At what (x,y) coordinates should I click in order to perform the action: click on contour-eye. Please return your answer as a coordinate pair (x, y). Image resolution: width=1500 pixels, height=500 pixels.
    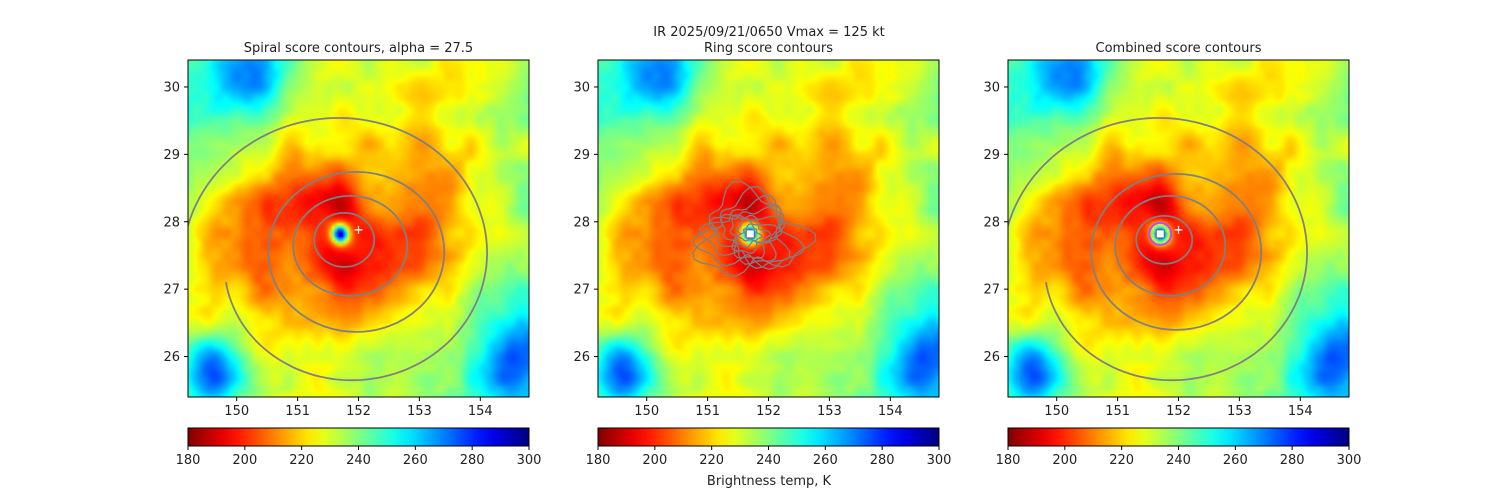
    Looking at the image, I should click on (1160, 233).